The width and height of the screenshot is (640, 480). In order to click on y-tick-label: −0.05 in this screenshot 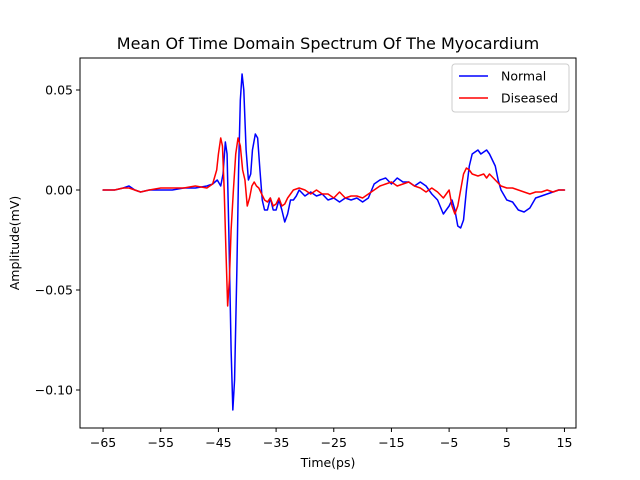, I will do `click(54, 290)`.